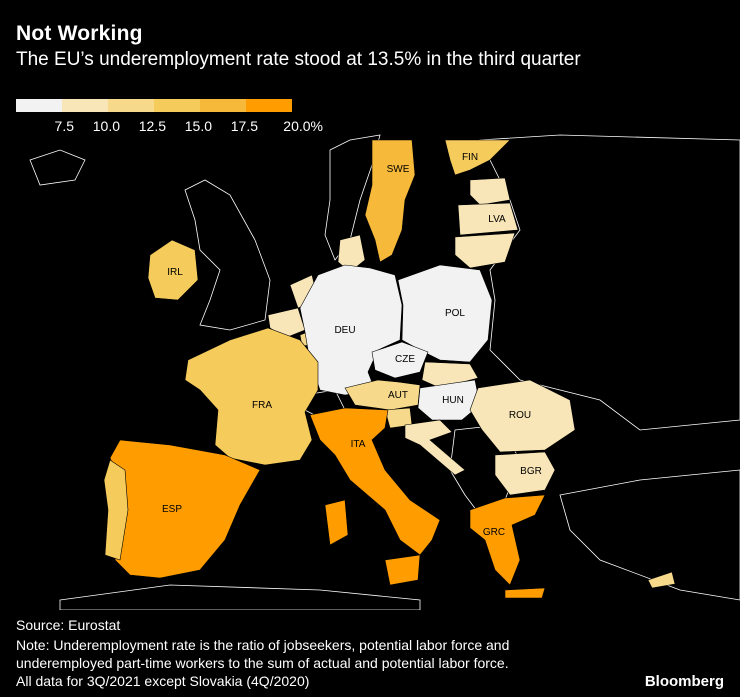  What do you see at coordinates (352, 197) in the screenshot?
I see `land-norway` at bounding box center [352, 197].